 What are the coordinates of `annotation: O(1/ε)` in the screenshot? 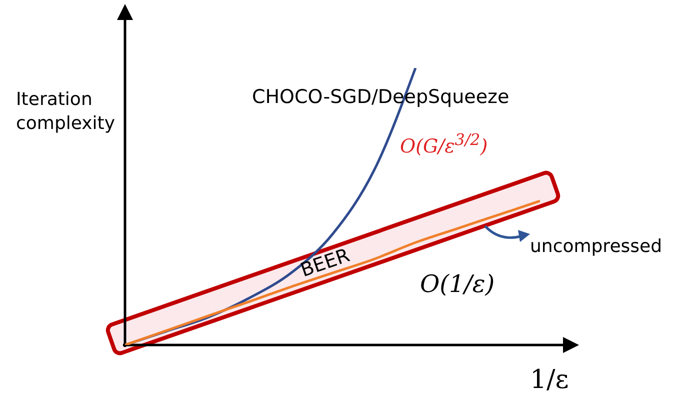 It's located at (457, 284).